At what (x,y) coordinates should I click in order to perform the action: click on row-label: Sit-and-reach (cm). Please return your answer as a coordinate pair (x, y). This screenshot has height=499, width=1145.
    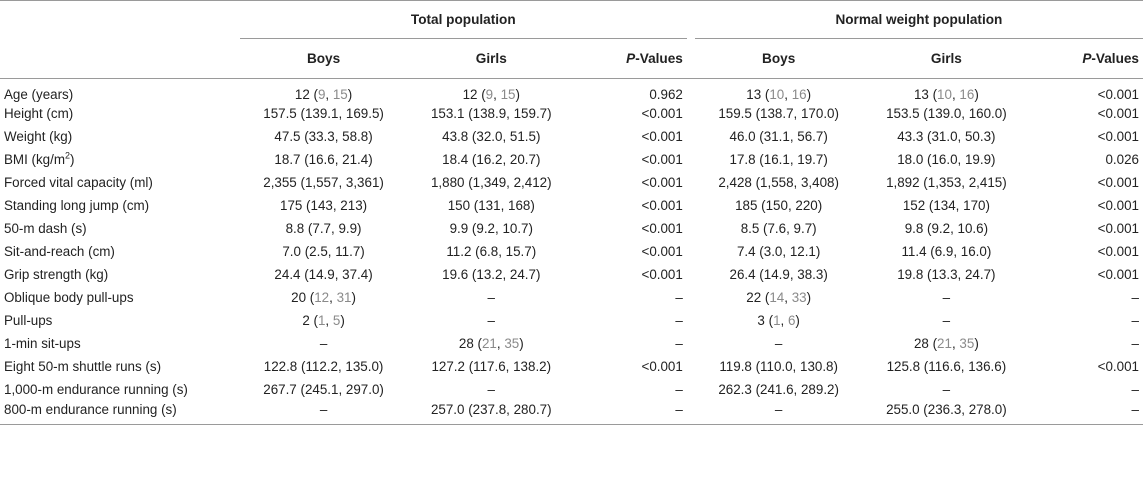
    Looking at the image, I should click on (59, 251).